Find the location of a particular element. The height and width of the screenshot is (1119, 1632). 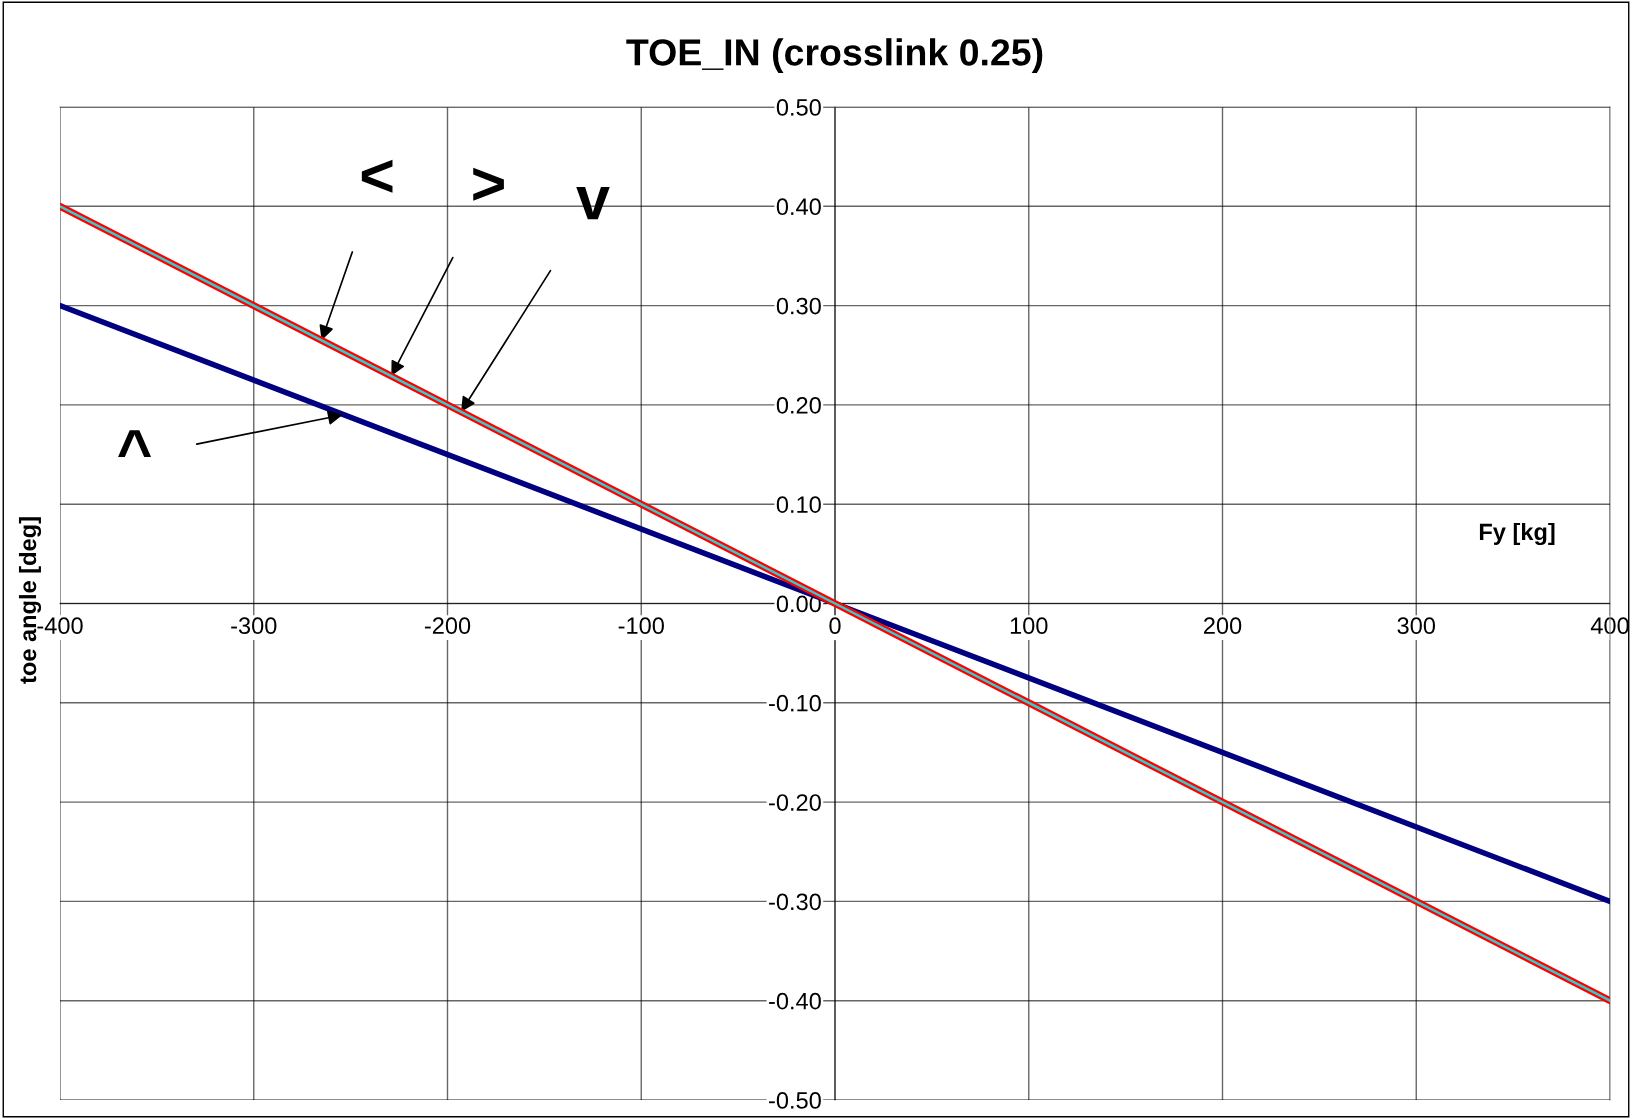

chart-title: TOE_IN (crosslink 0.25) is located at coordinates (834, 56).